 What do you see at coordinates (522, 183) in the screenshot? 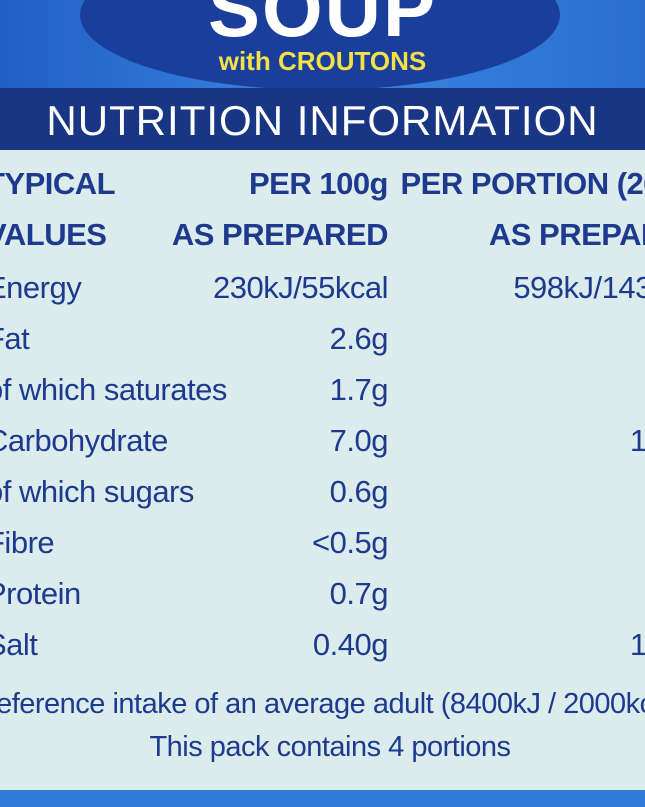
I see `column-header: PER PORTION (261g)` at bounding box center [522, 183].